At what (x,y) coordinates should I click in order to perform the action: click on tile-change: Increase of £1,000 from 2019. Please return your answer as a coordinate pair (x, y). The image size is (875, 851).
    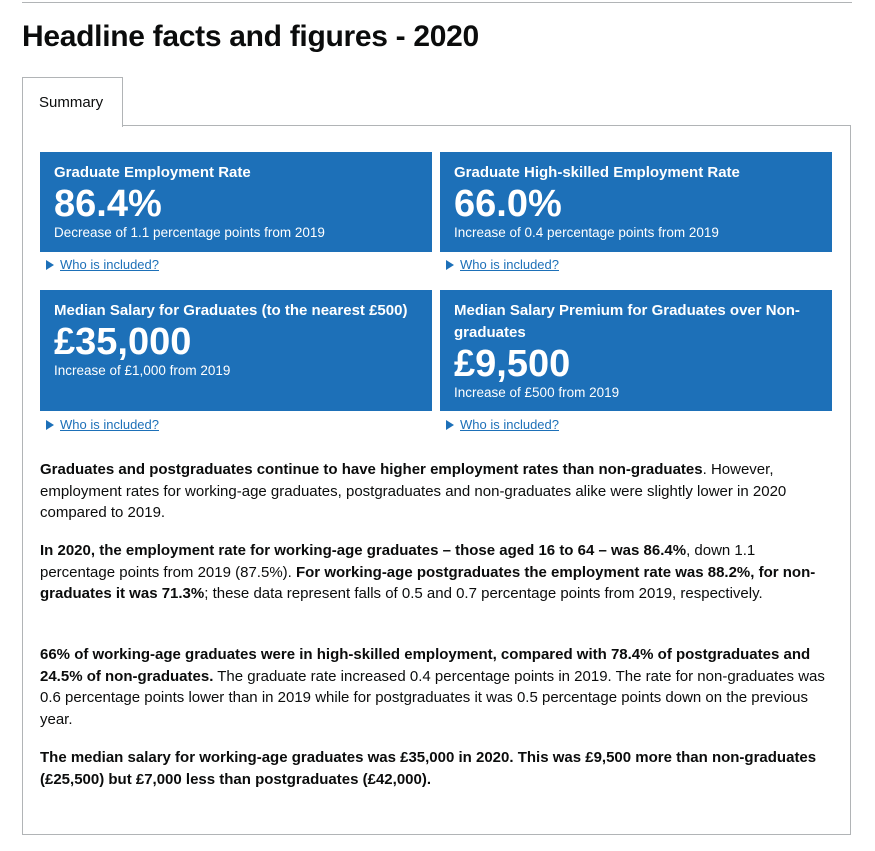
    Looking at the image, I should click on (142, 370).